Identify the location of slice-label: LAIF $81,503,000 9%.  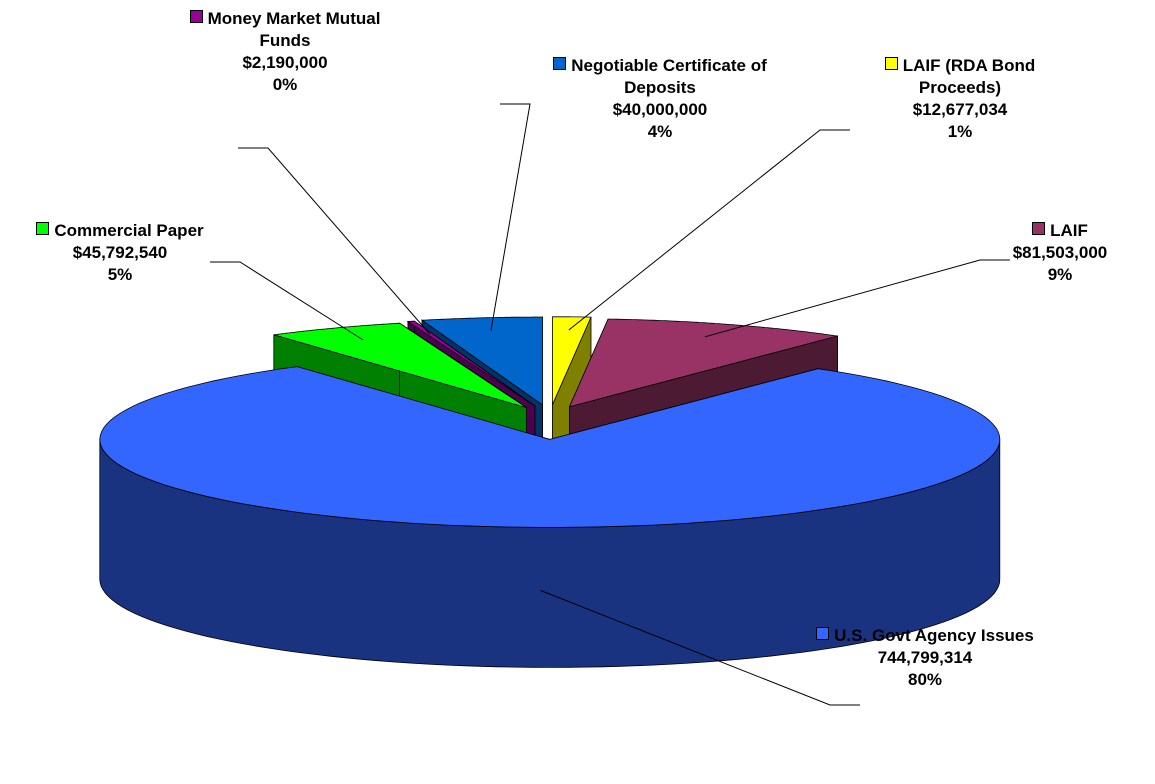
(1060, 253).